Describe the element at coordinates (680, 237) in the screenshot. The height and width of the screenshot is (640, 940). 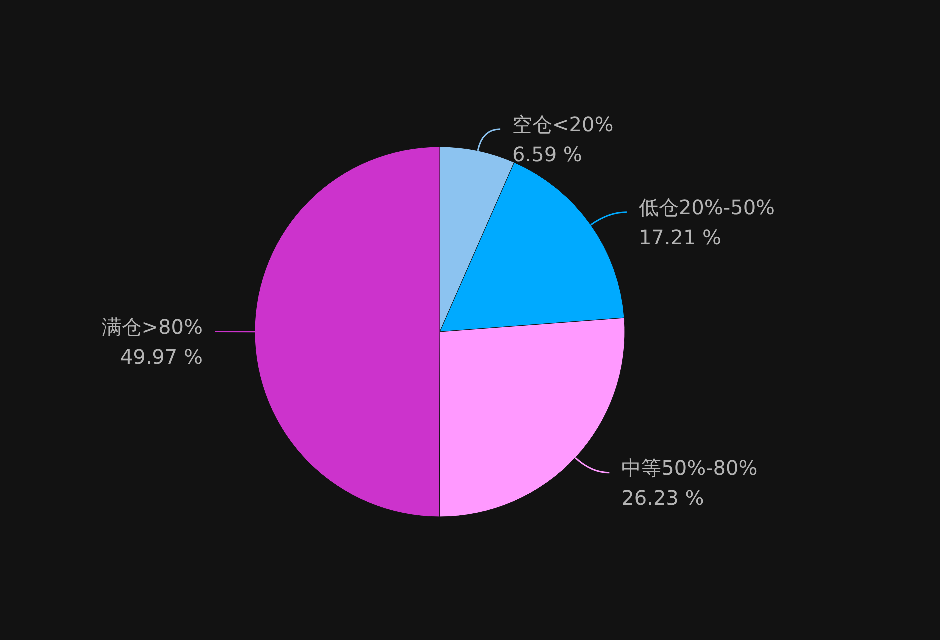
I see `data-label: 17.21 %` at that location.